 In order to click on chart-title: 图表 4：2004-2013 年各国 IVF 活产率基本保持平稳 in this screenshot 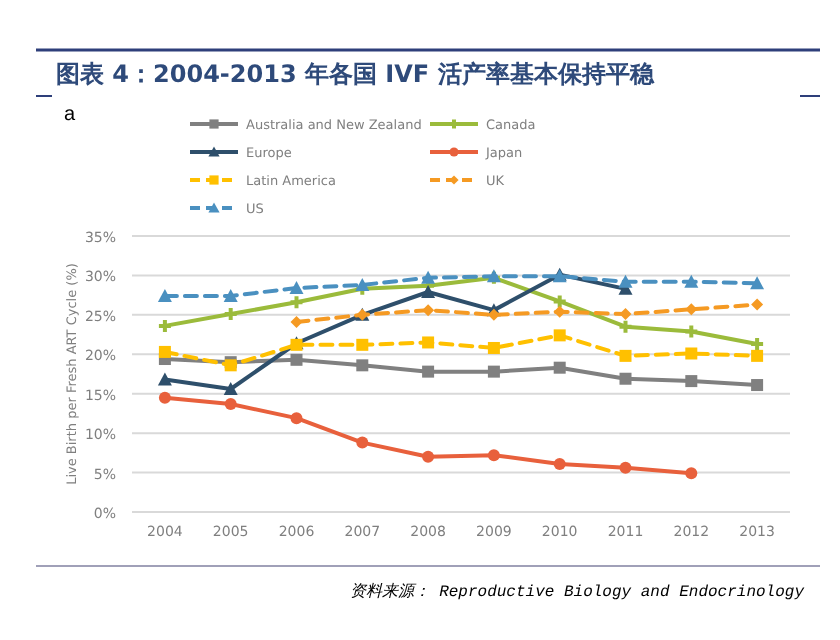, I will do `click(356, 74)`.